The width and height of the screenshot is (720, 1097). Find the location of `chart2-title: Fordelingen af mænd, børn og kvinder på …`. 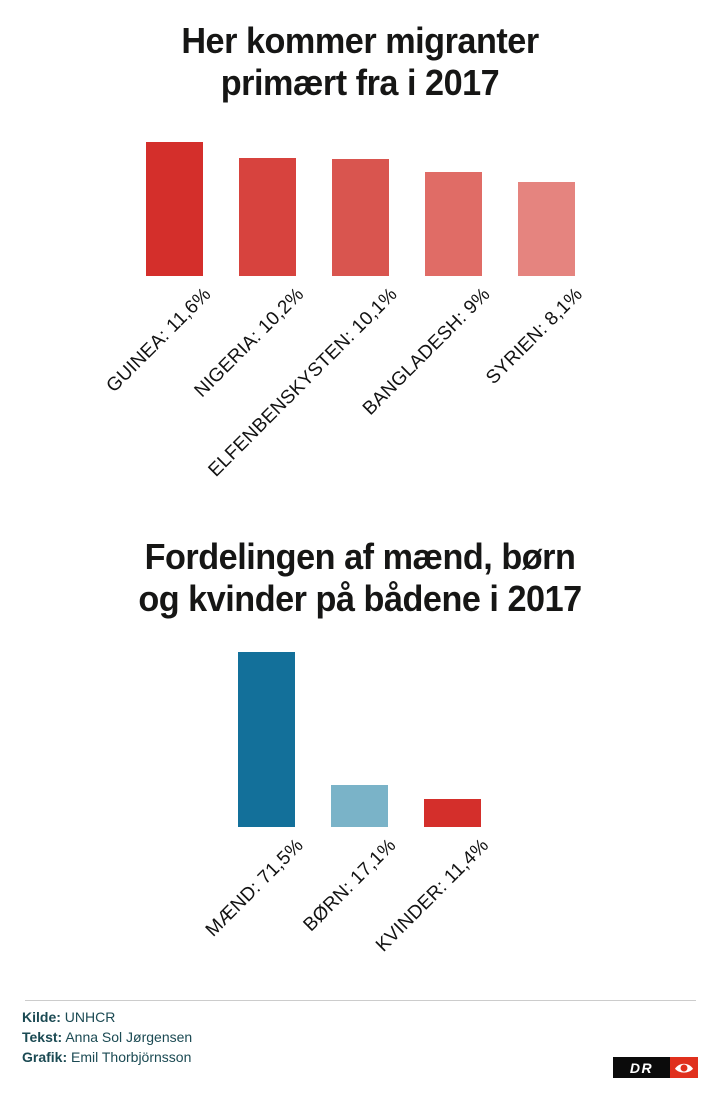

chart2-title: Fordelingen af mænd, børn og kvinder på … is located at coordinates (360, 578).